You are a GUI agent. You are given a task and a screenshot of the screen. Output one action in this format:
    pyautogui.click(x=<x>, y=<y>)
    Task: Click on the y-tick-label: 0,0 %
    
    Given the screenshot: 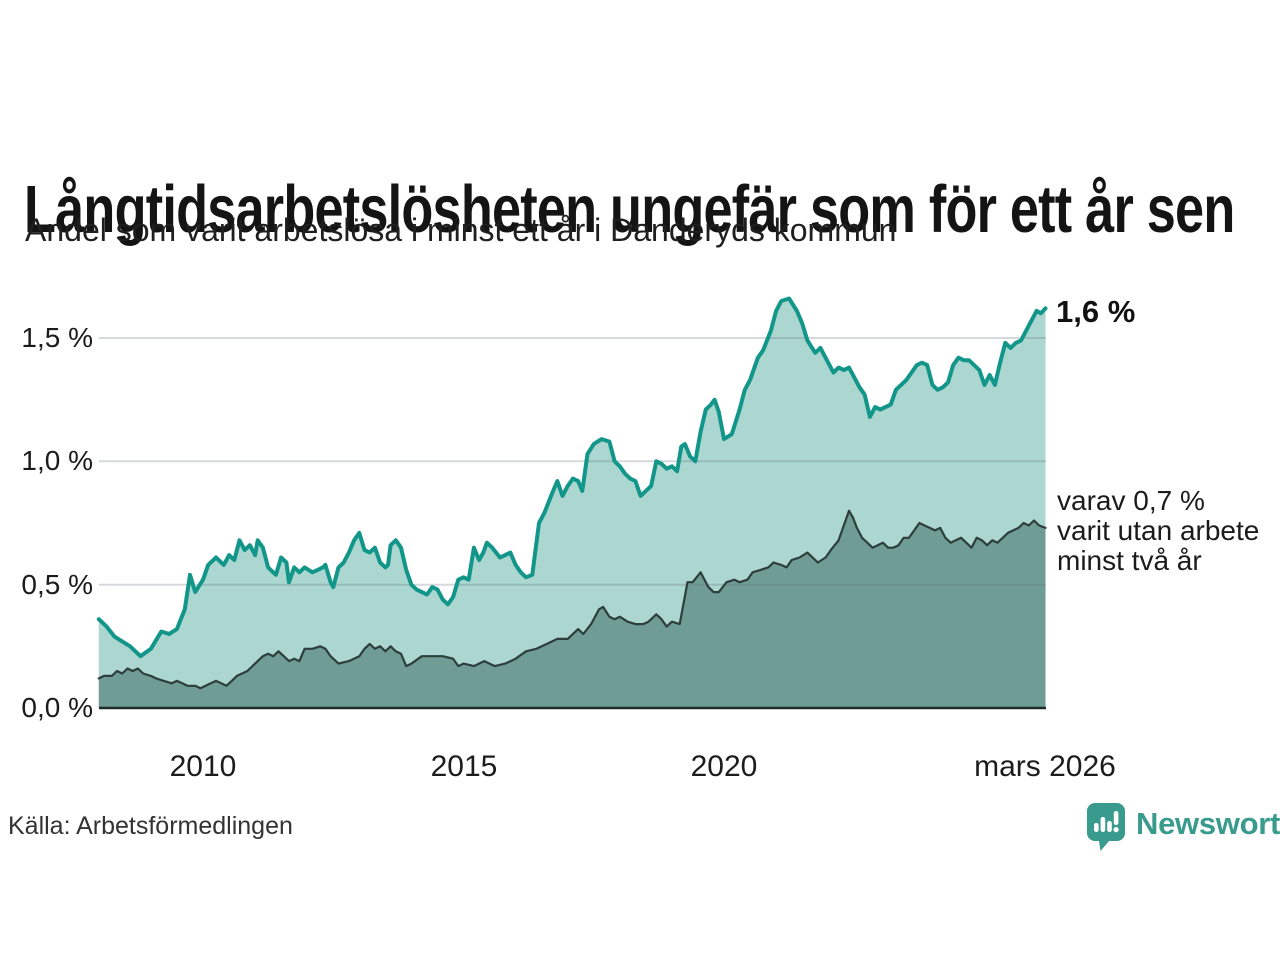 What is the action you would take?
    pyautogui.click(x=57, y=707)
    